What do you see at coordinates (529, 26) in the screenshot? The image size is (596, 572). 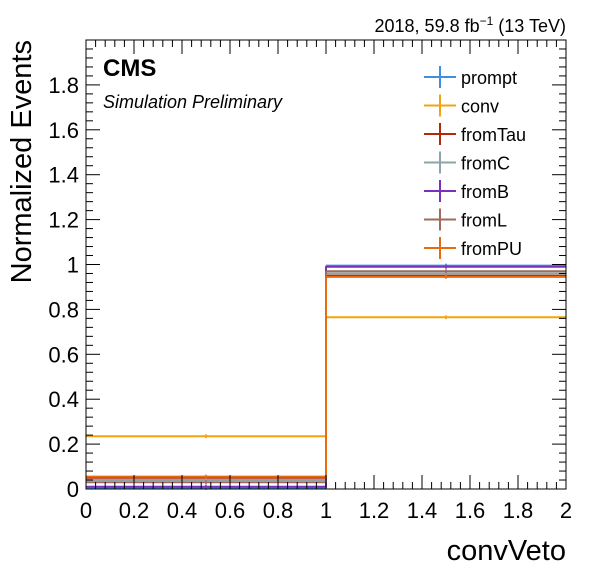 I see `luminosity-suffix: (13 TeV)` at bounding box center [529, 26].